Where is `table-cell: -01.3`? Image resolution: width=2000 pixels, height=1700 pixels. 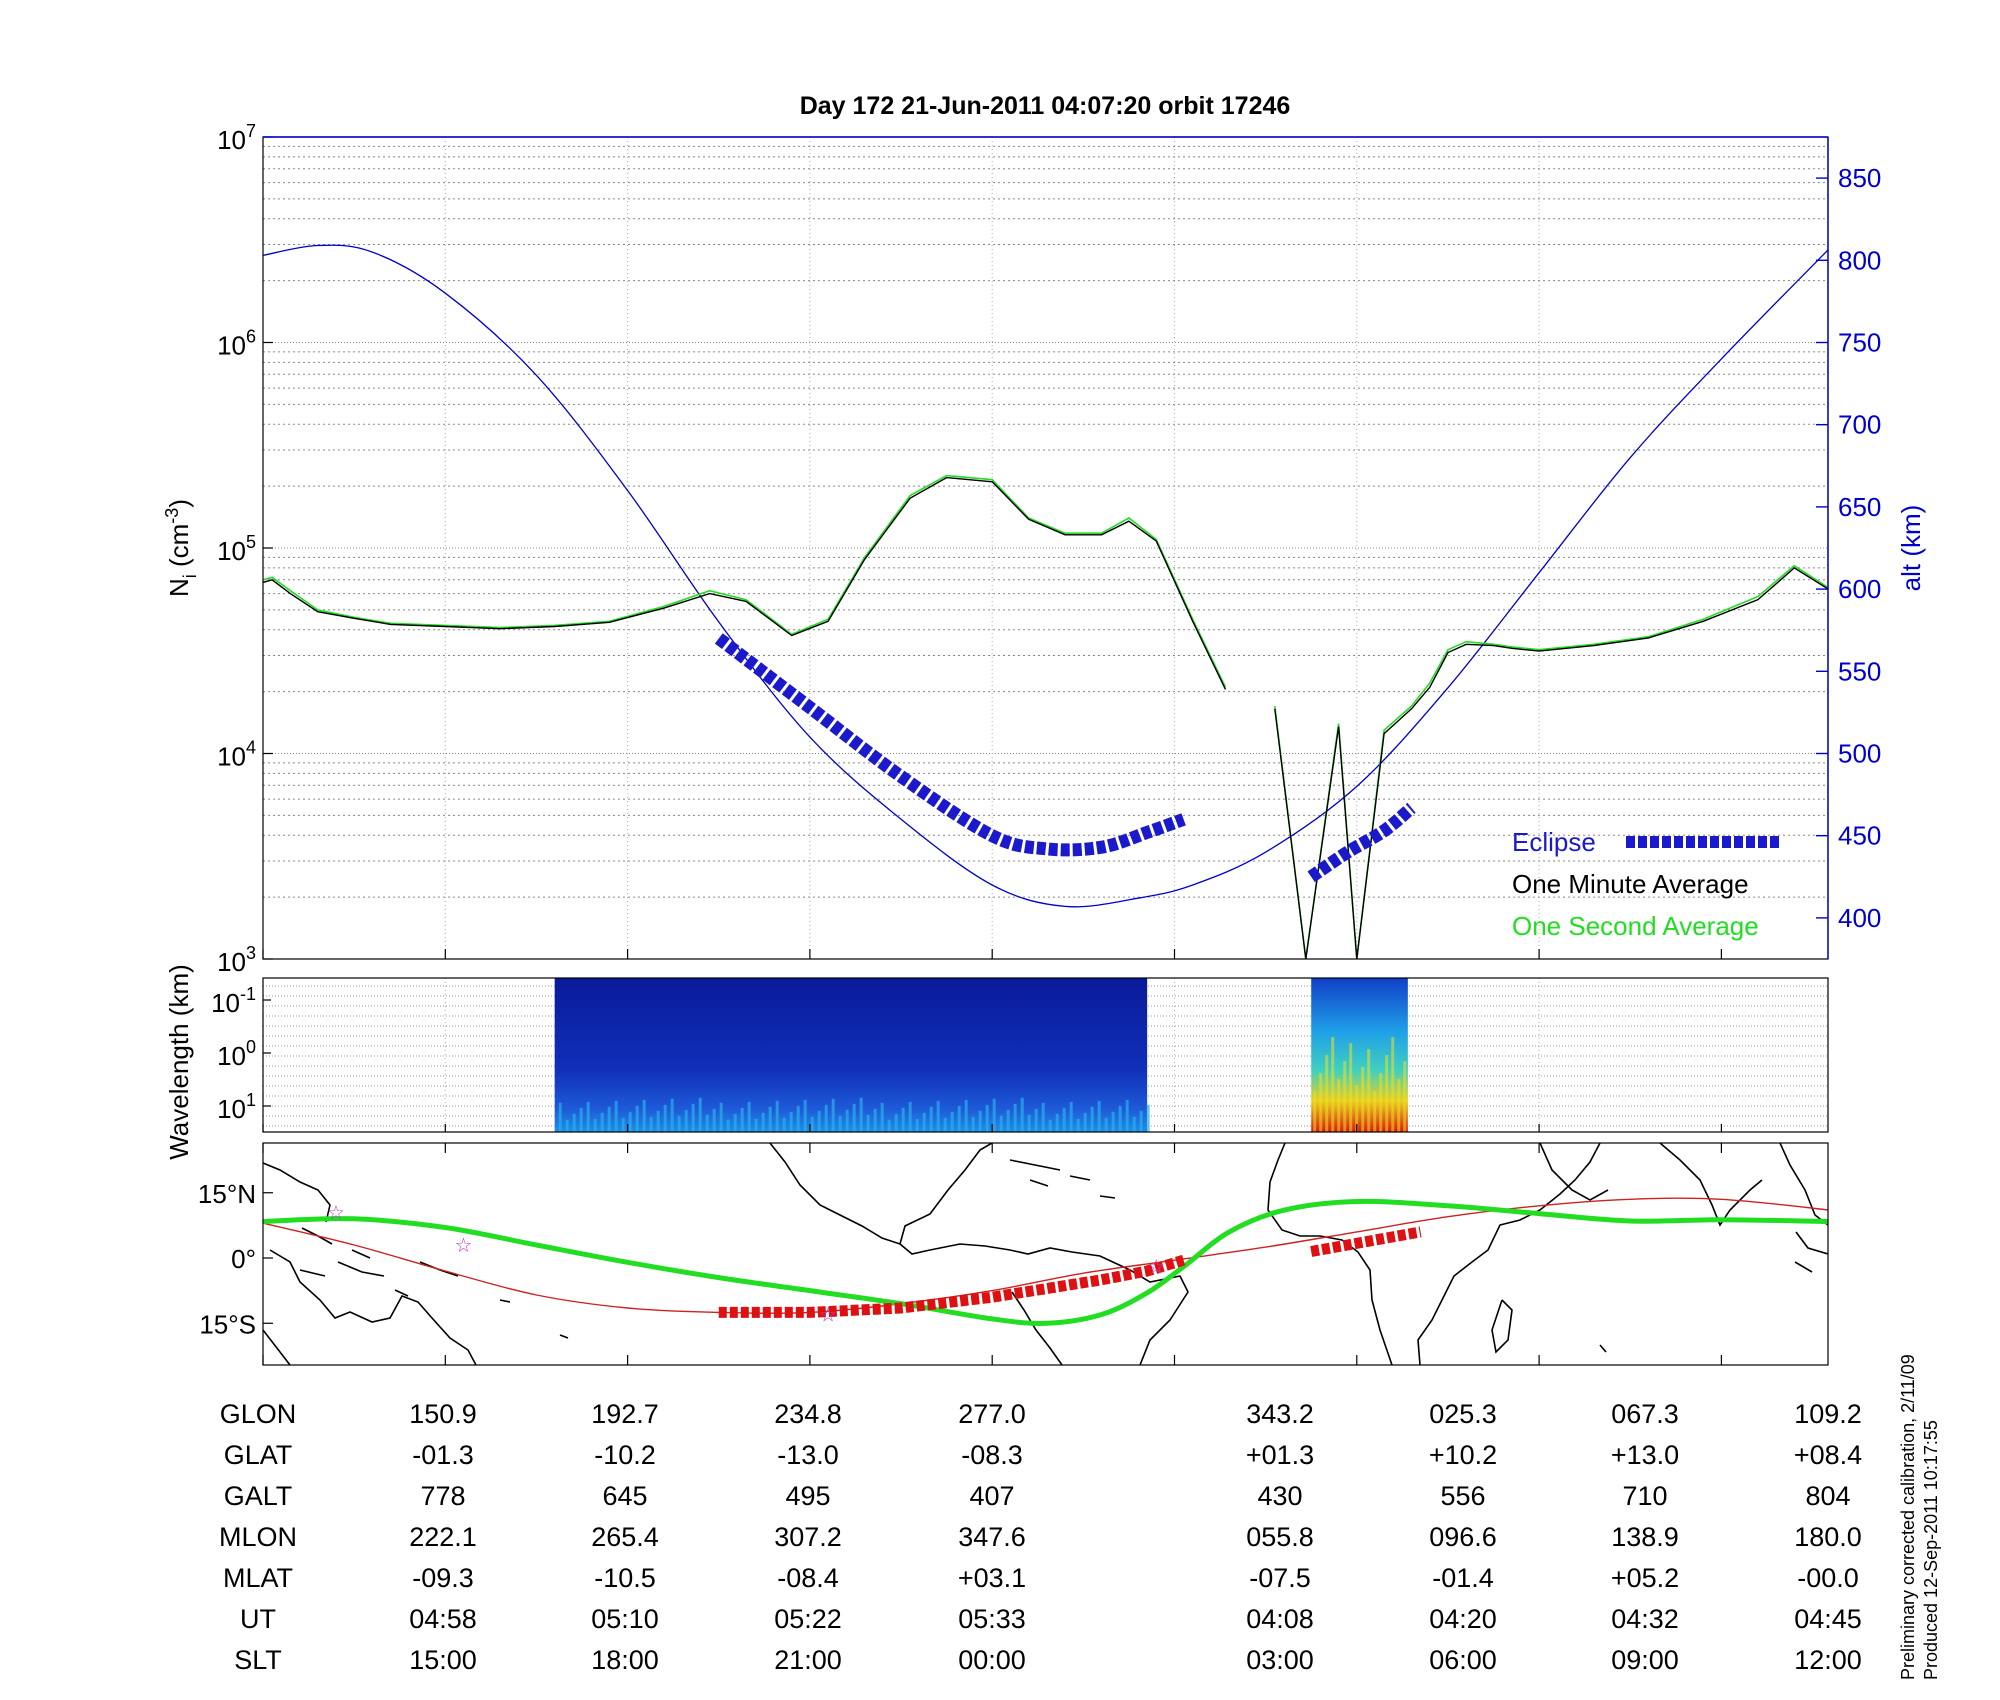
table-cell: -01.3 is located at coordinates (443, 1455).